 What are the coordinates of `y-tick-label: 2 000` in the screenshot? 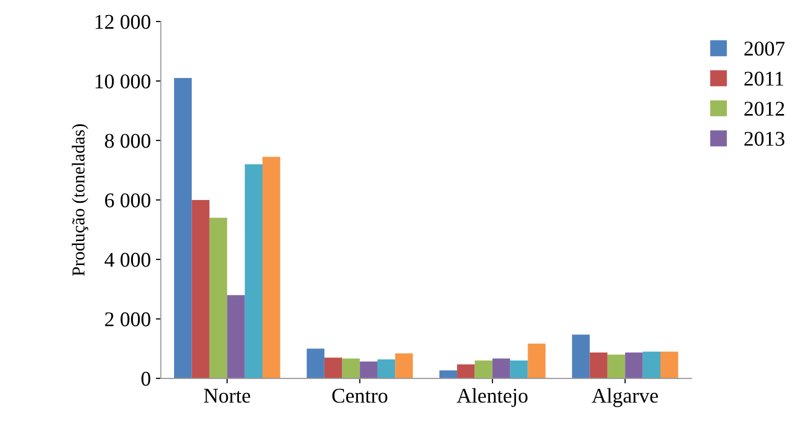 It's located at (127, 319).